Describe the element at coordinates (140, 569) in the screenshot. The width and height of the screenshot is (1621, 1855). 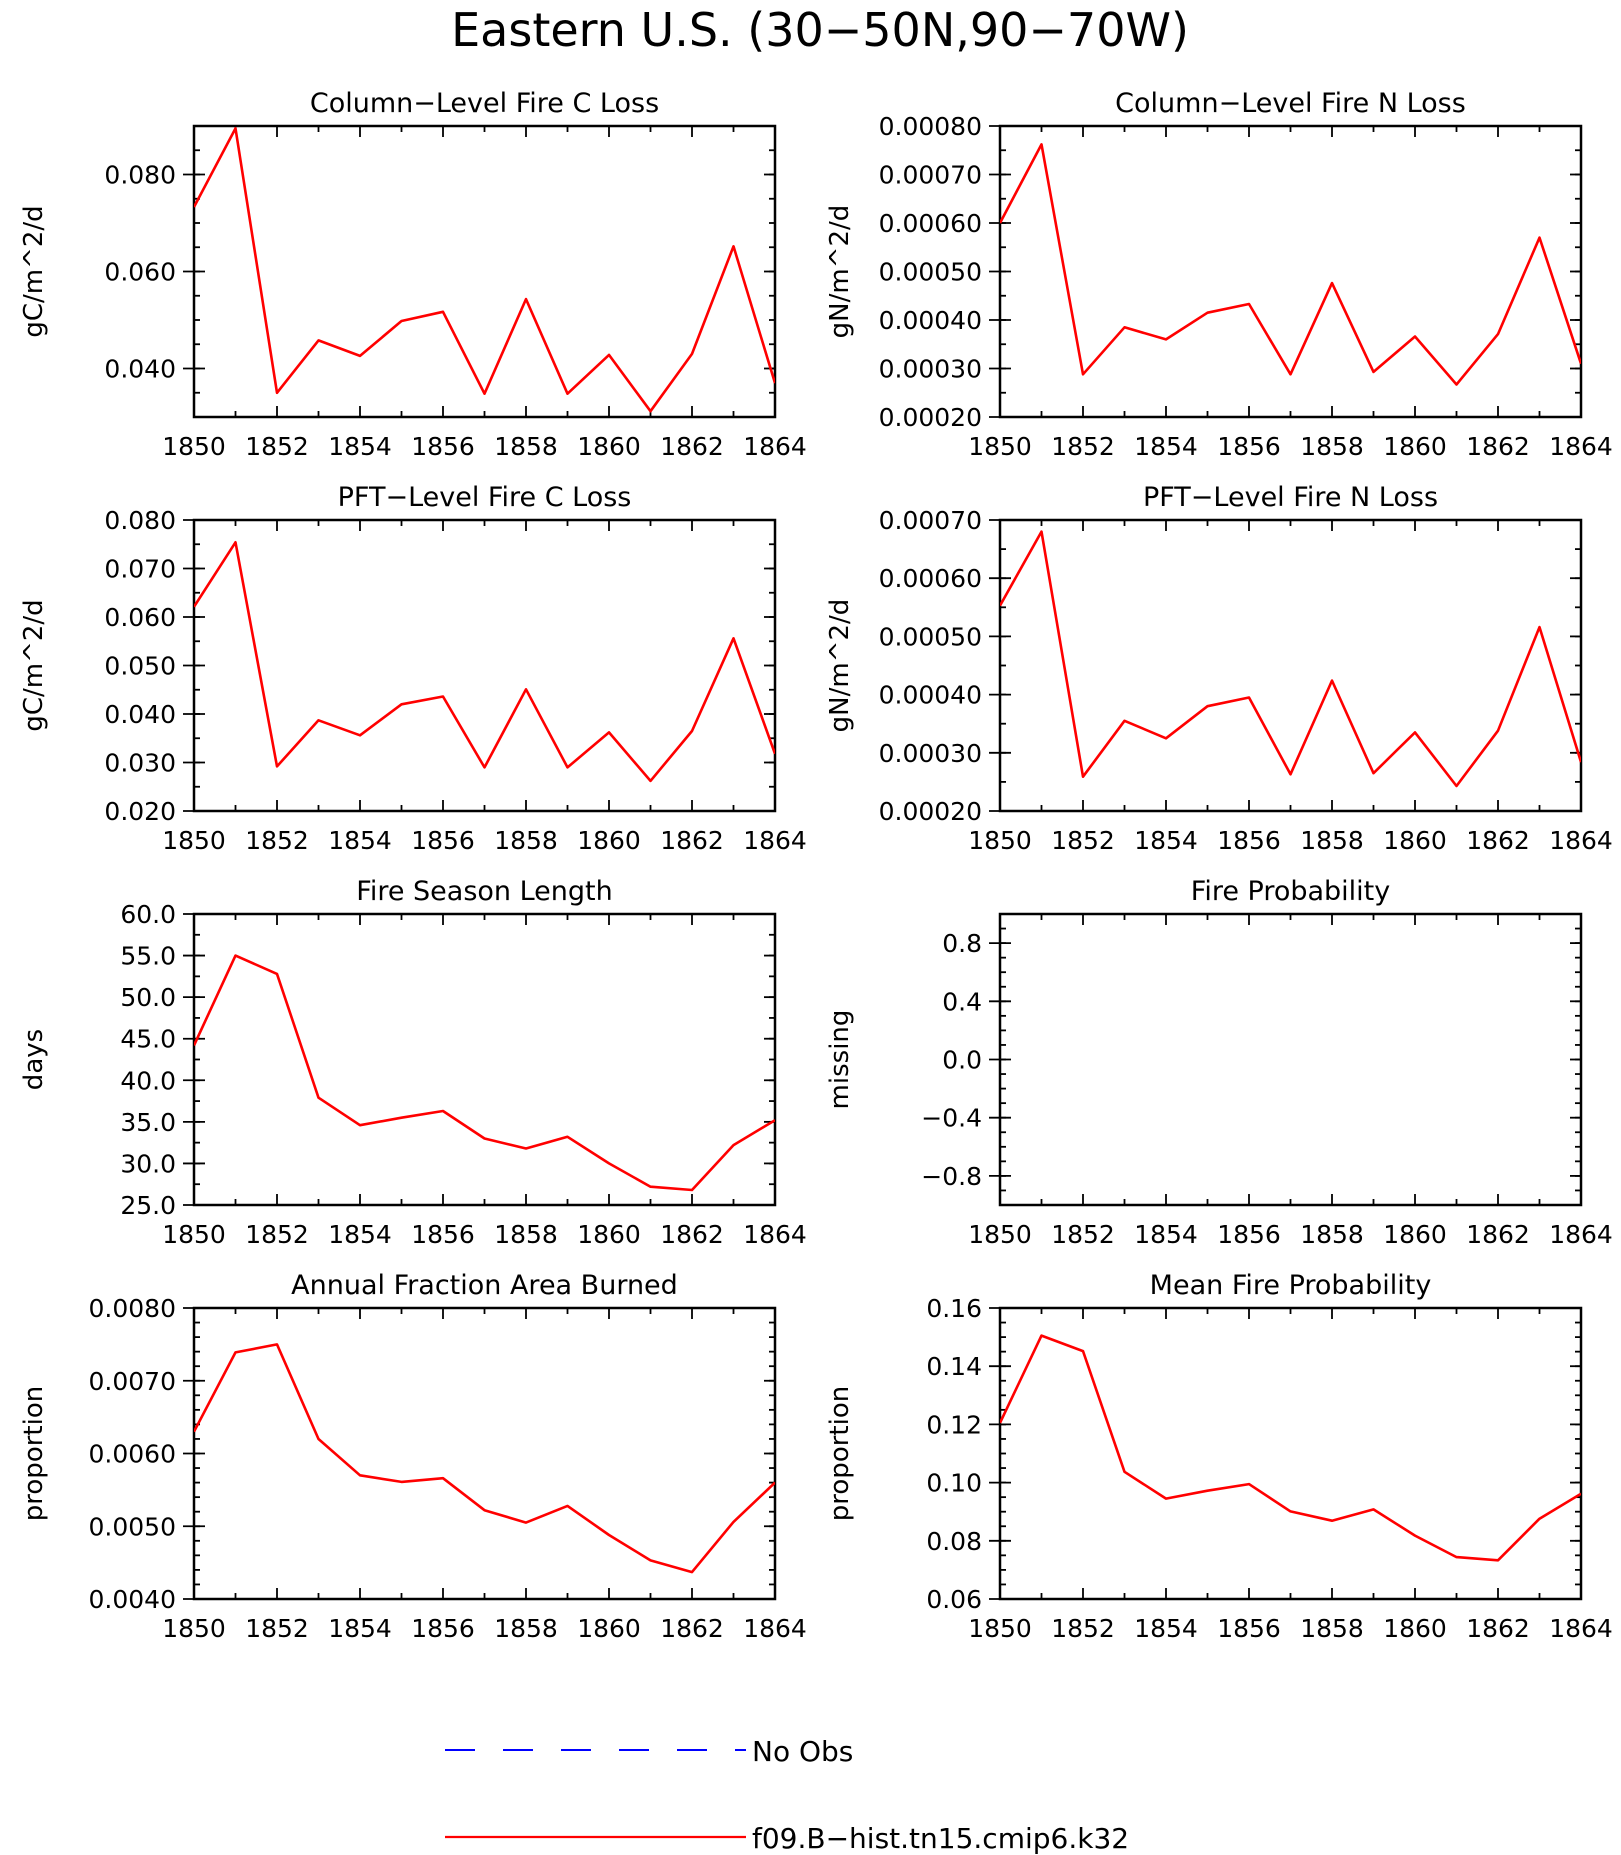
I see `y-tick-label: 0.070` at that location.